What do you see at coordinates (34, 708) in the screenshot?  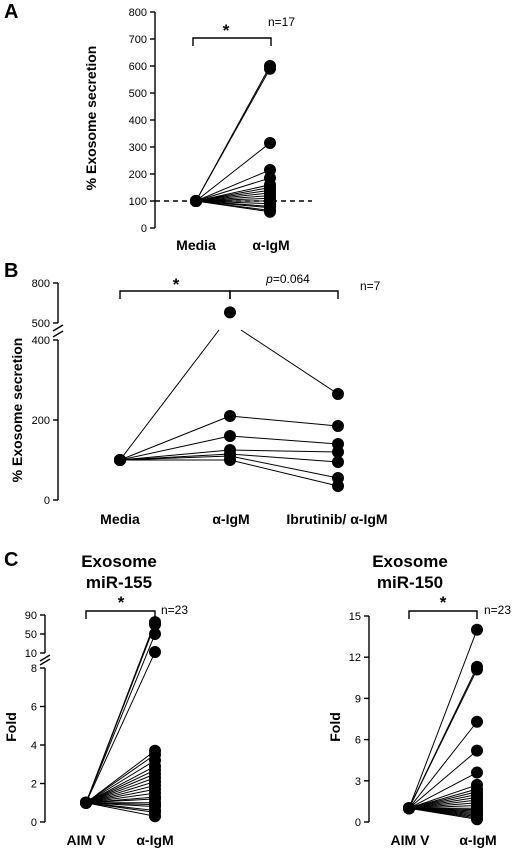 I see `panel-c-y-tick-label: 6` at bounding box center [34, 708].